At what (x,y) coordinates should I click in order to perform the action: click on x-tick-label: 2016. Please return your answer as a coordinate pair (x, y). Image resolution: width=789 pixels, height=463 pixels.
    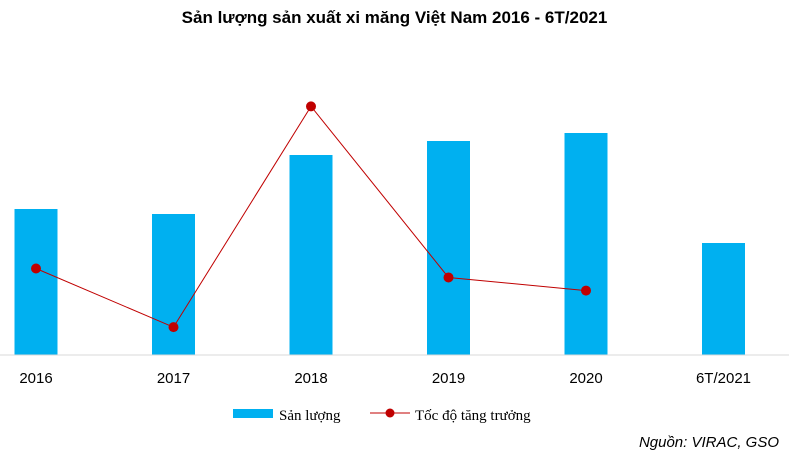
    Looking at the image, I should click on (35, 378).